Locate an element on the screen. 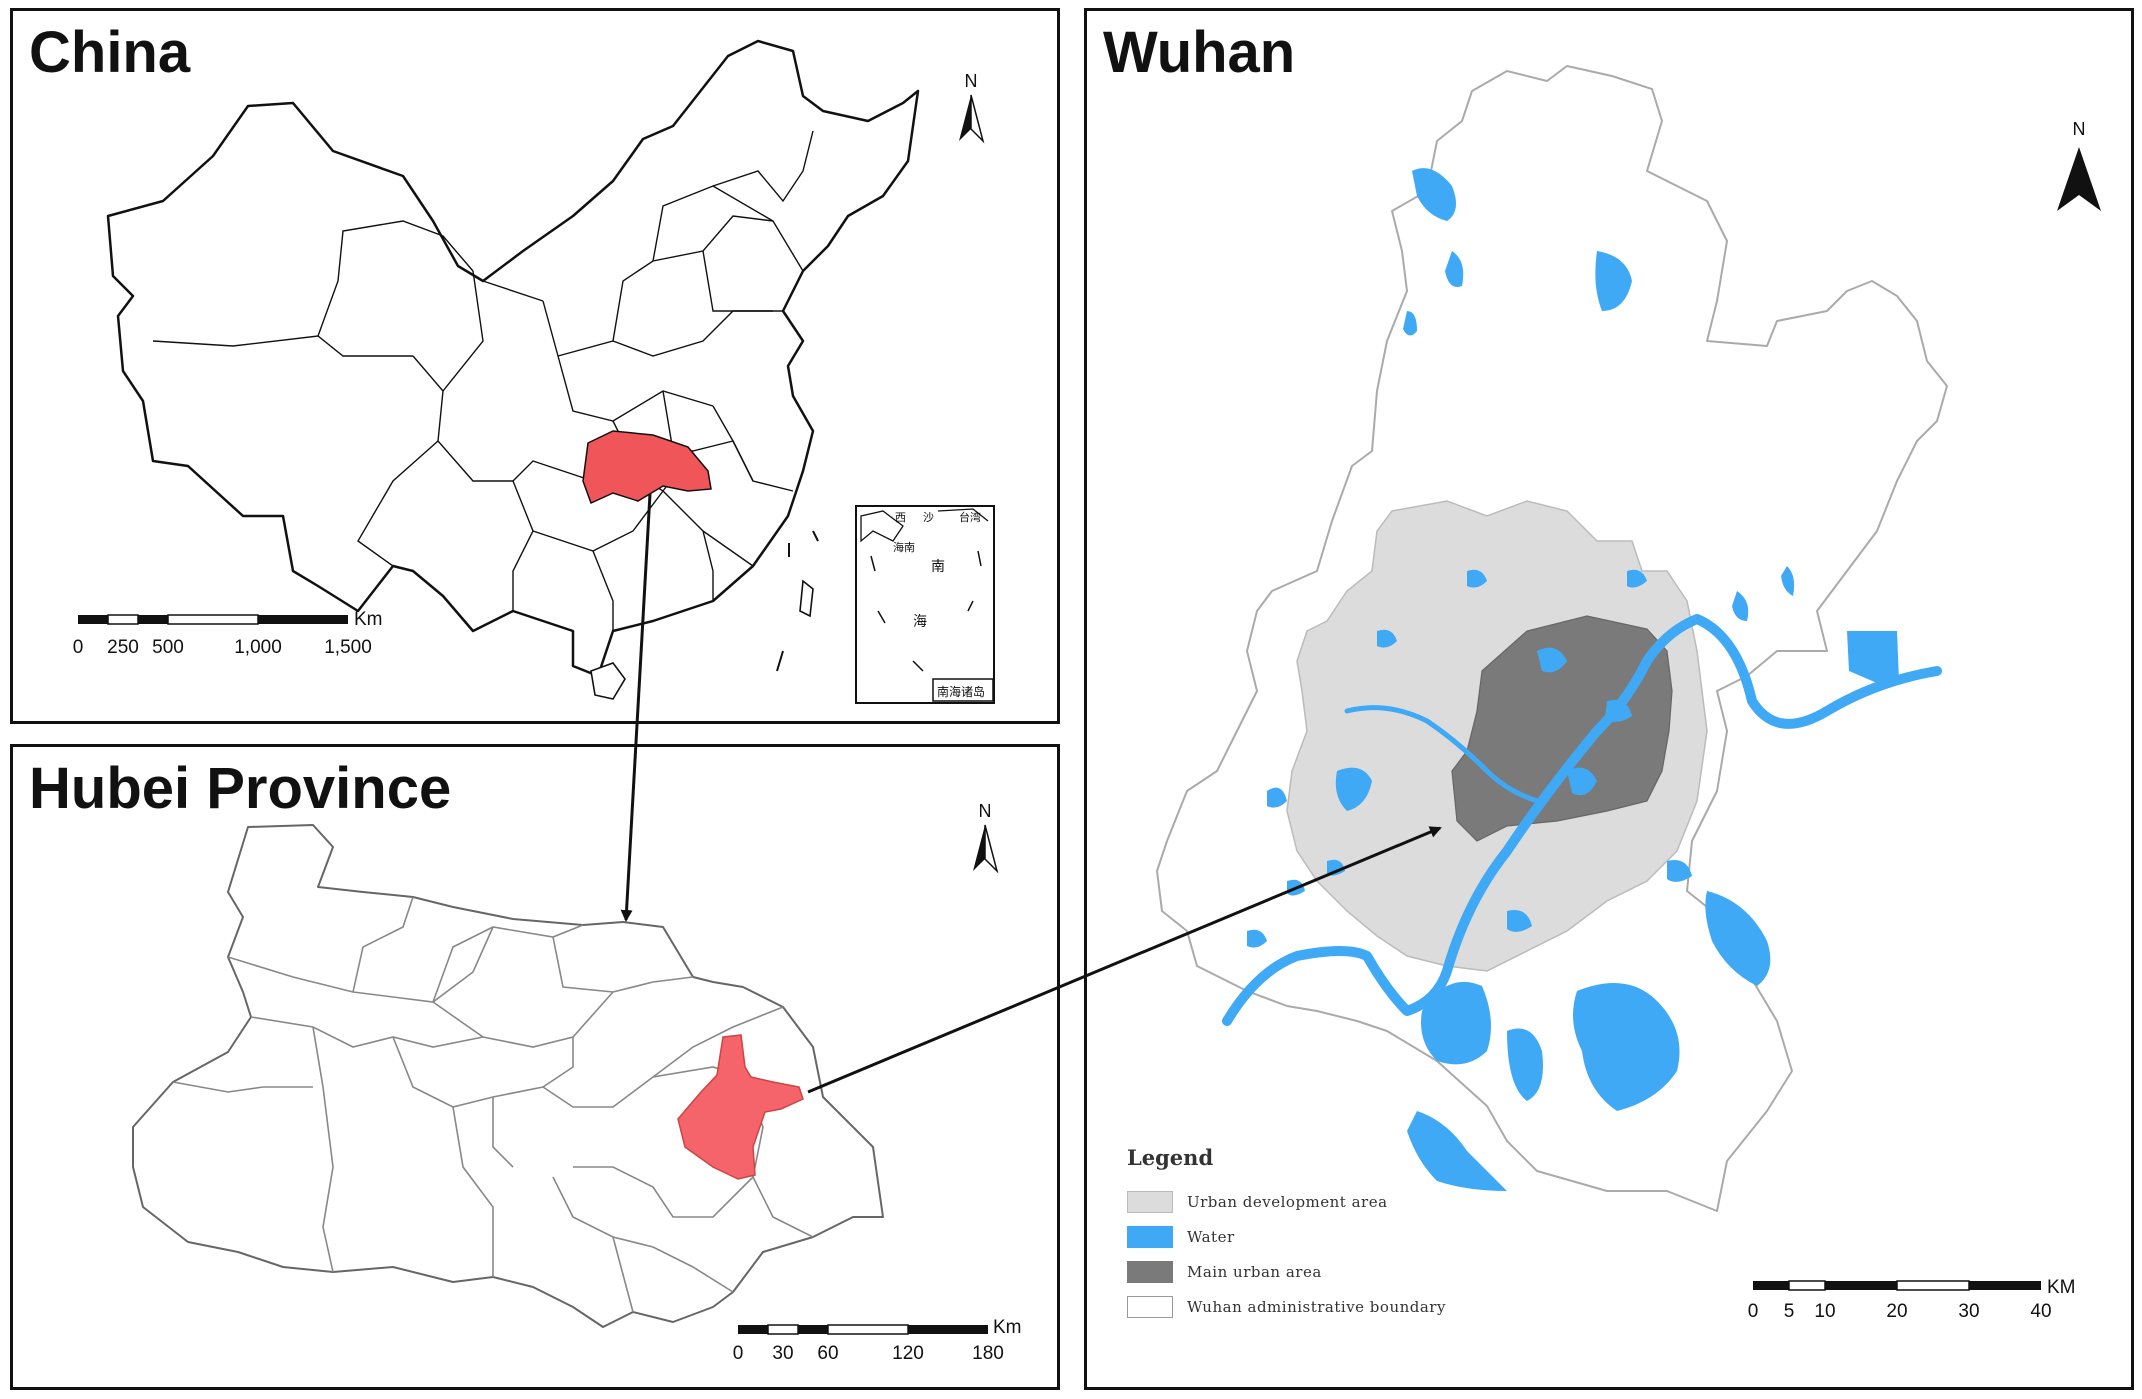 This screenshot has width=2142, height=1399. north-arrow-wuhan: N is located at coordinates (2079, 165).